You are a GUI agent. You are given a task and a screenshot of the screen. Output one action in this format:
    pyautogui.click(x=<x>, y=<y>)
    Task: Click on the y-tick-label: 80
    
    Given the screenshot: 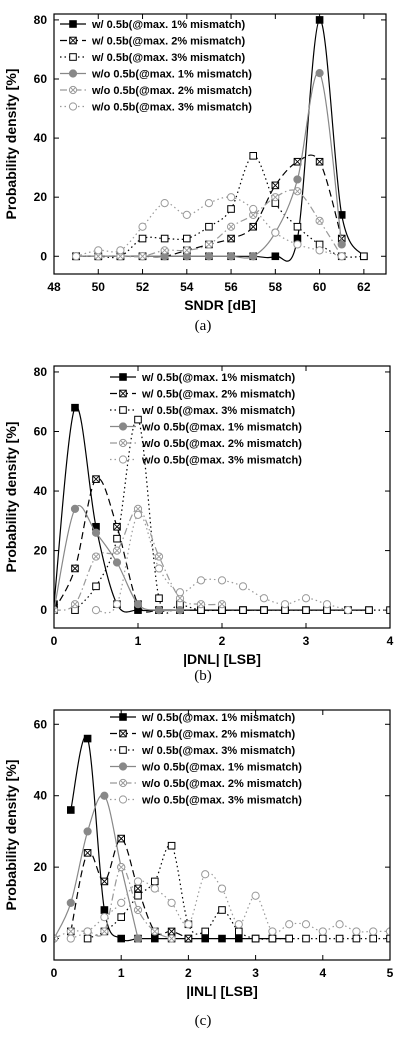 What is the action you would take?
    pyautogui.click(x=41, y=20)
    